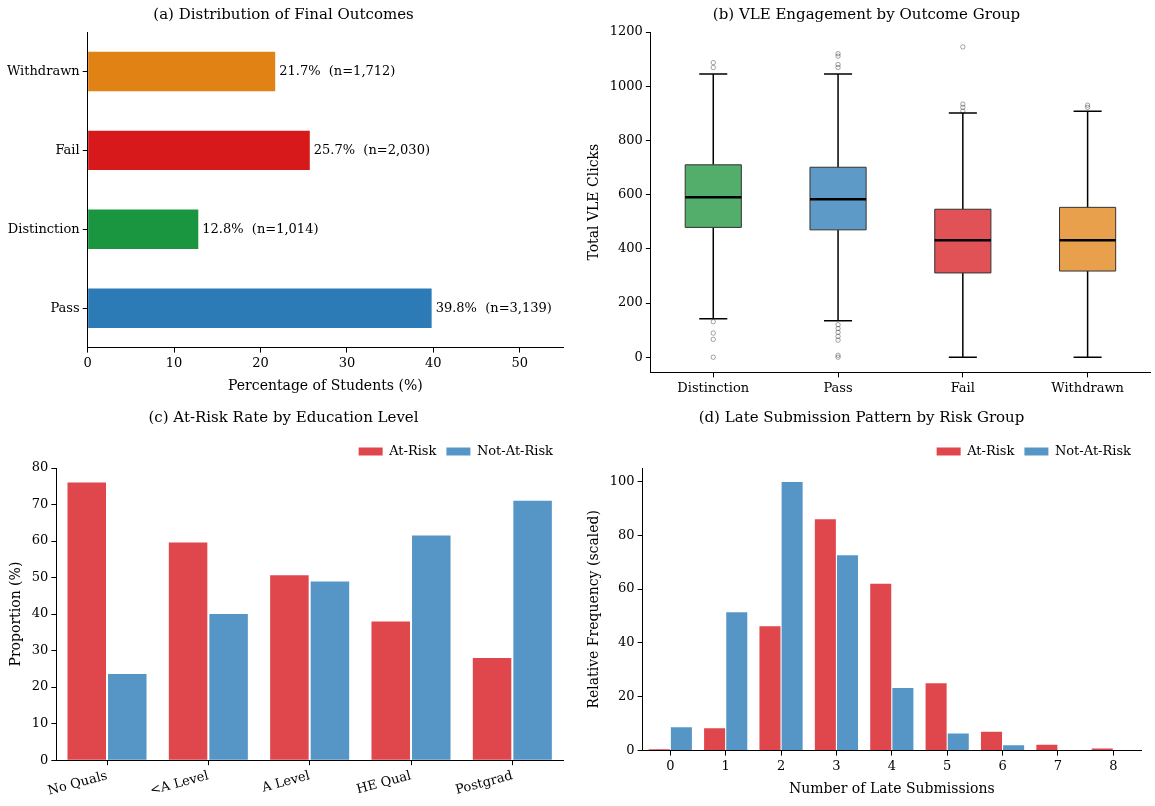 The height and width of the screenshot is (806, 1155). What do you see at coordinates (493, 307) in the screenshot?
I see `data-label: 39.8% (n=3,139)` at bounding box center [493, 307].